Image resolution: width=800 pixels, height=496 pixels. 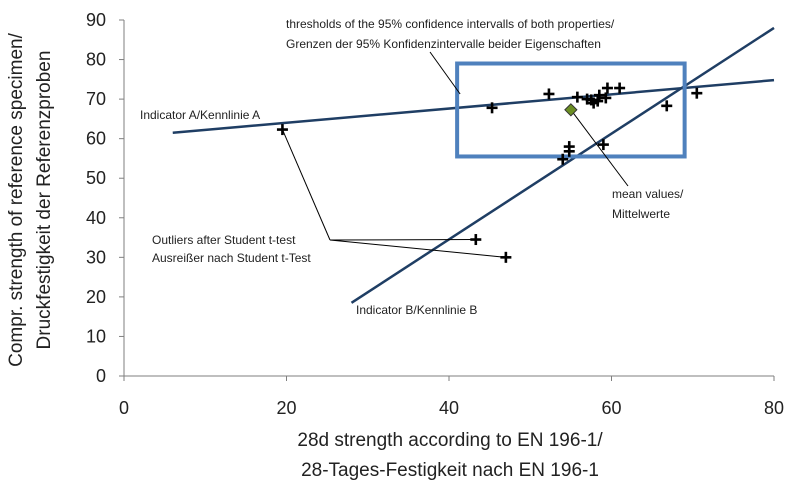 I want to click on y-tick-label: 90, so click(x=96, y=20).